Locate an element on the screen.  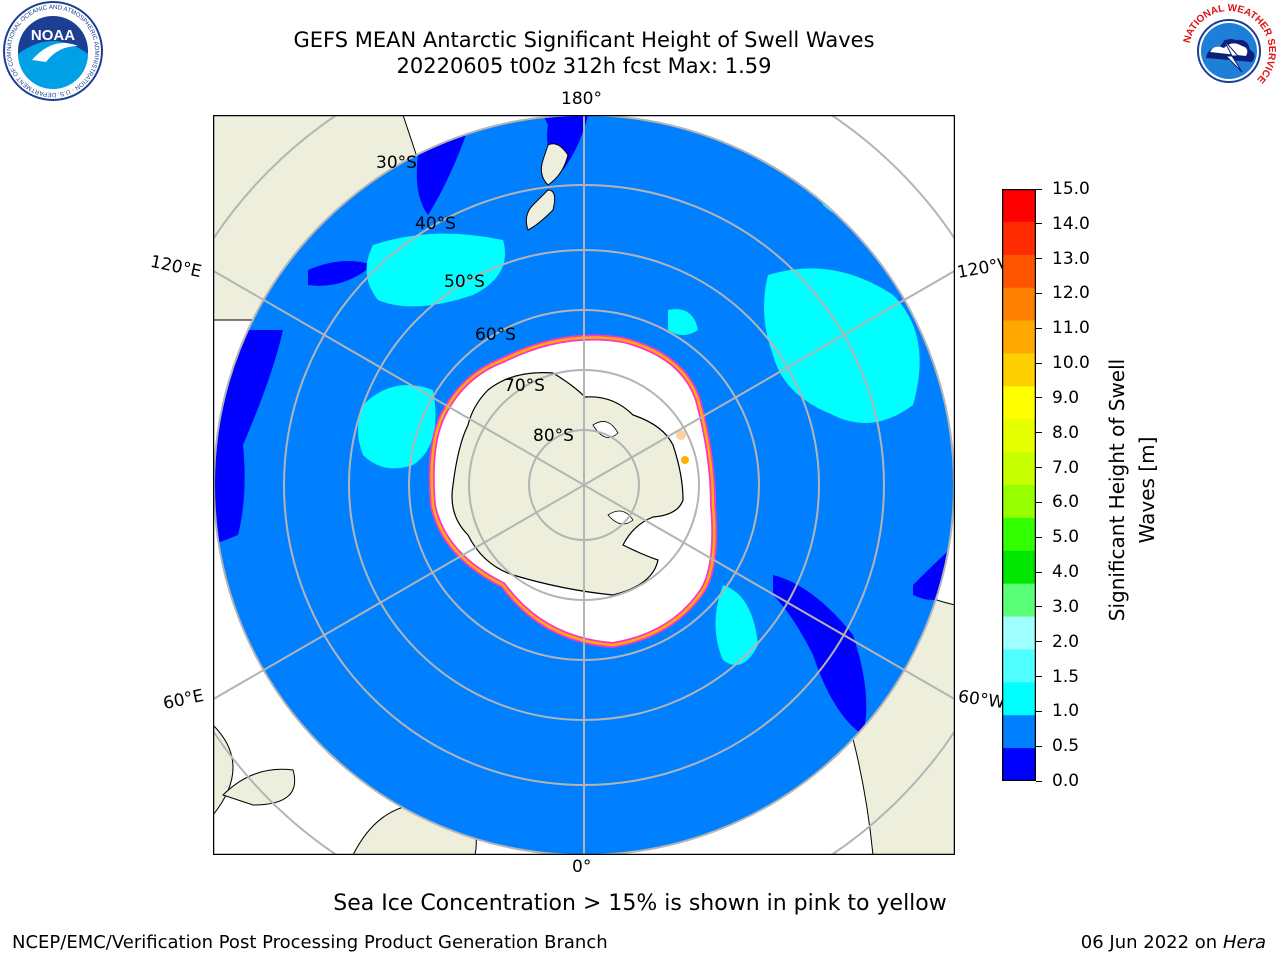
colorbar-tick-label: 3.0 is located at coordinates (1066, 606).